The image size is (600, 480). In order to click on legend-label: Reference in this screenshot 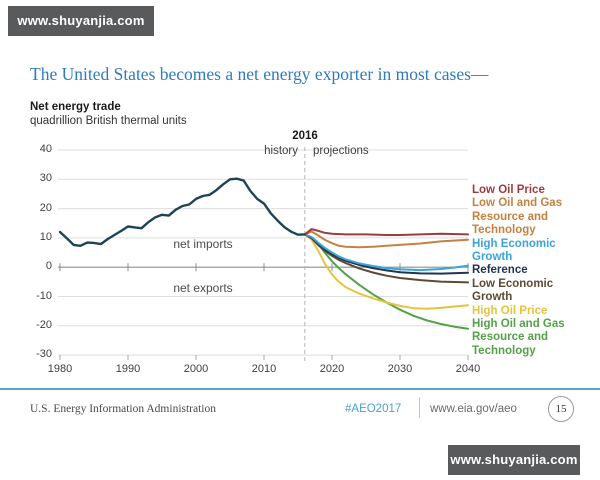, I will do `click(500, 270)`.